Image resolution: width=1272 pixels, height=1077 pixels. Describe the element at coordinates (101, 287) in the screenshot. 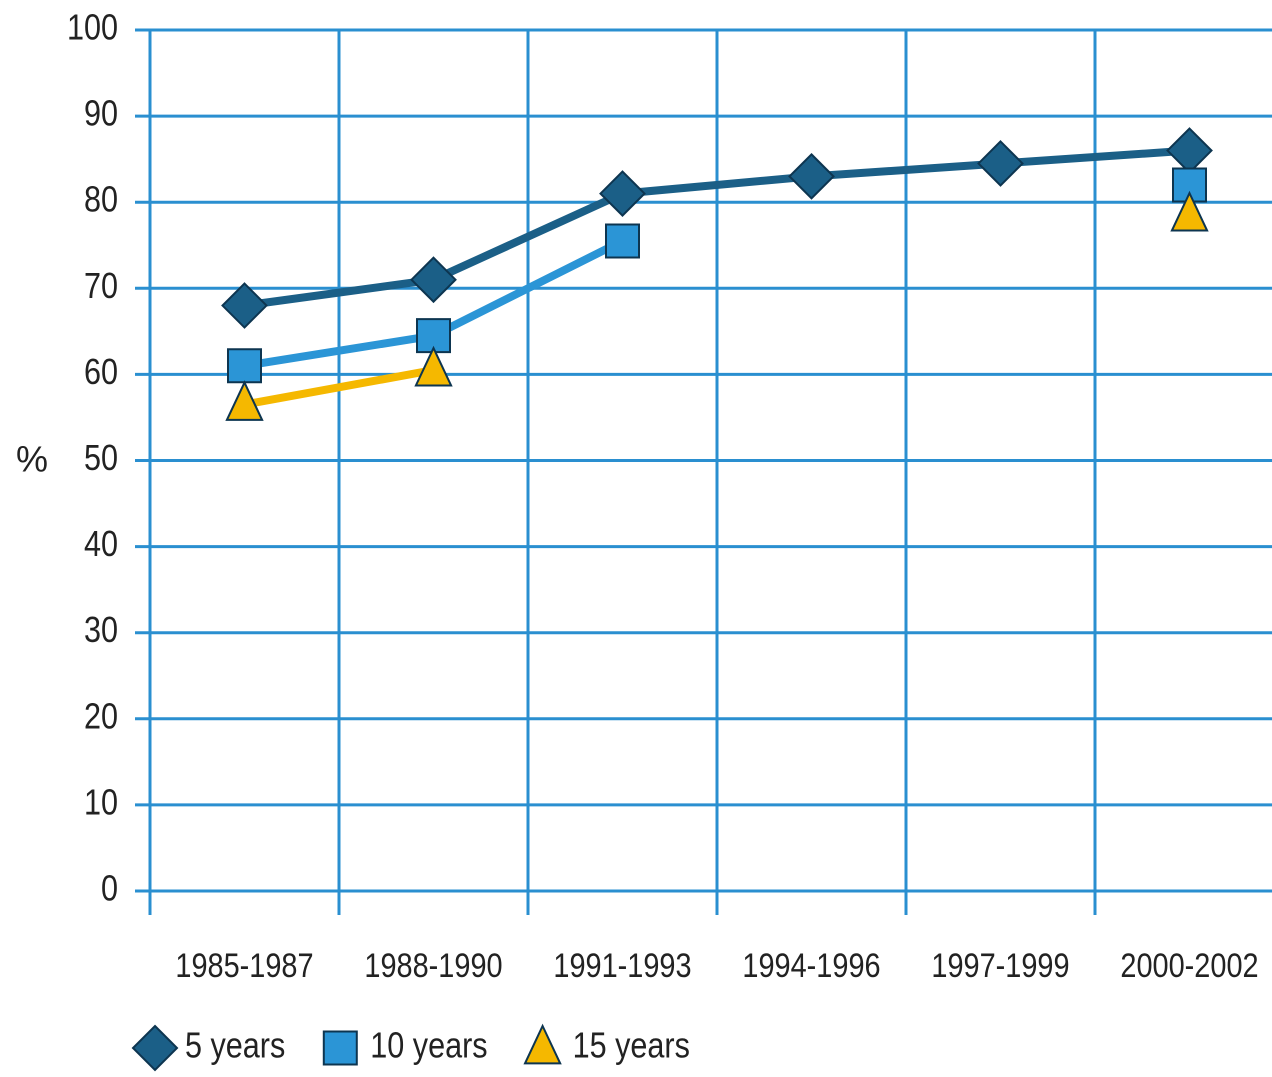

I see `y-tick-label: 70` at that location.